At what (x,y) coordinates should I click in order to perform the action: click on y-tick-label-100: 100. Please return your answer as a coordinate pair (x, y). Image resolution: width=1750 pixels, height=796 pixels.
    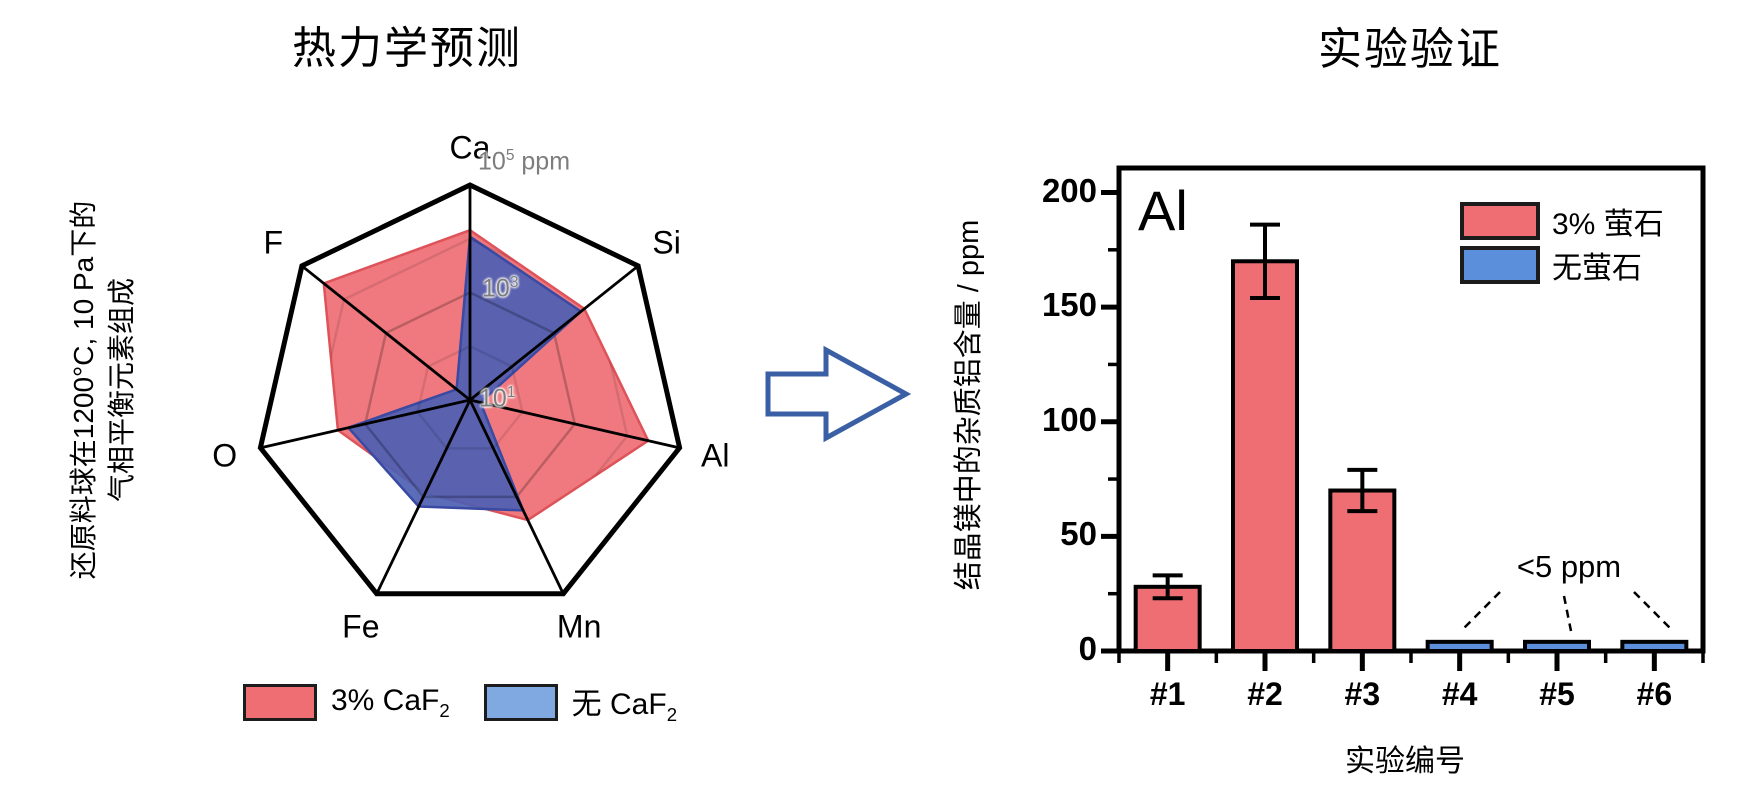
    Looking at the image, I should click on (1069, 419).